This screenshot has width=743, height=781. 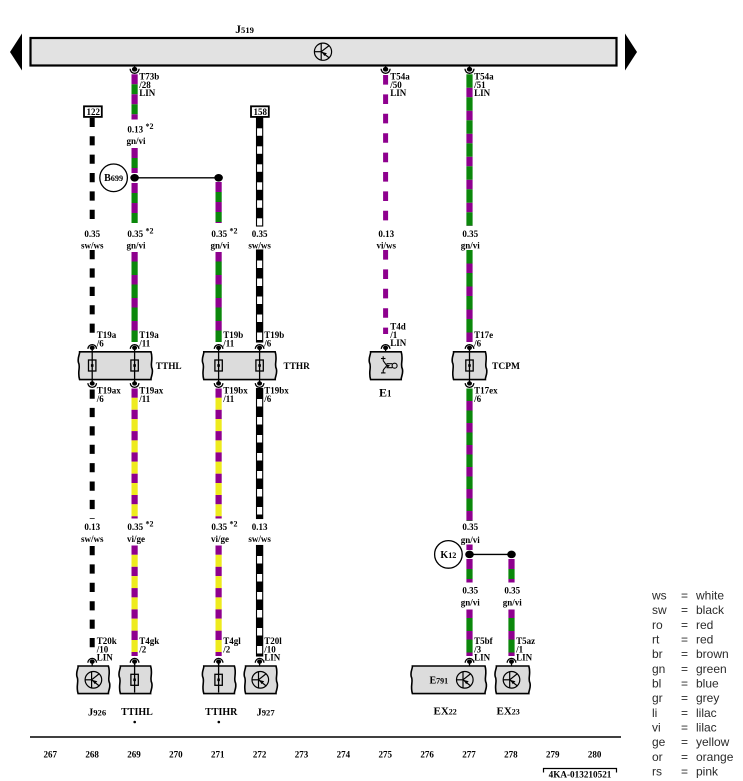 I want to click on svg-text: T73b, so click(x=149, y=77).